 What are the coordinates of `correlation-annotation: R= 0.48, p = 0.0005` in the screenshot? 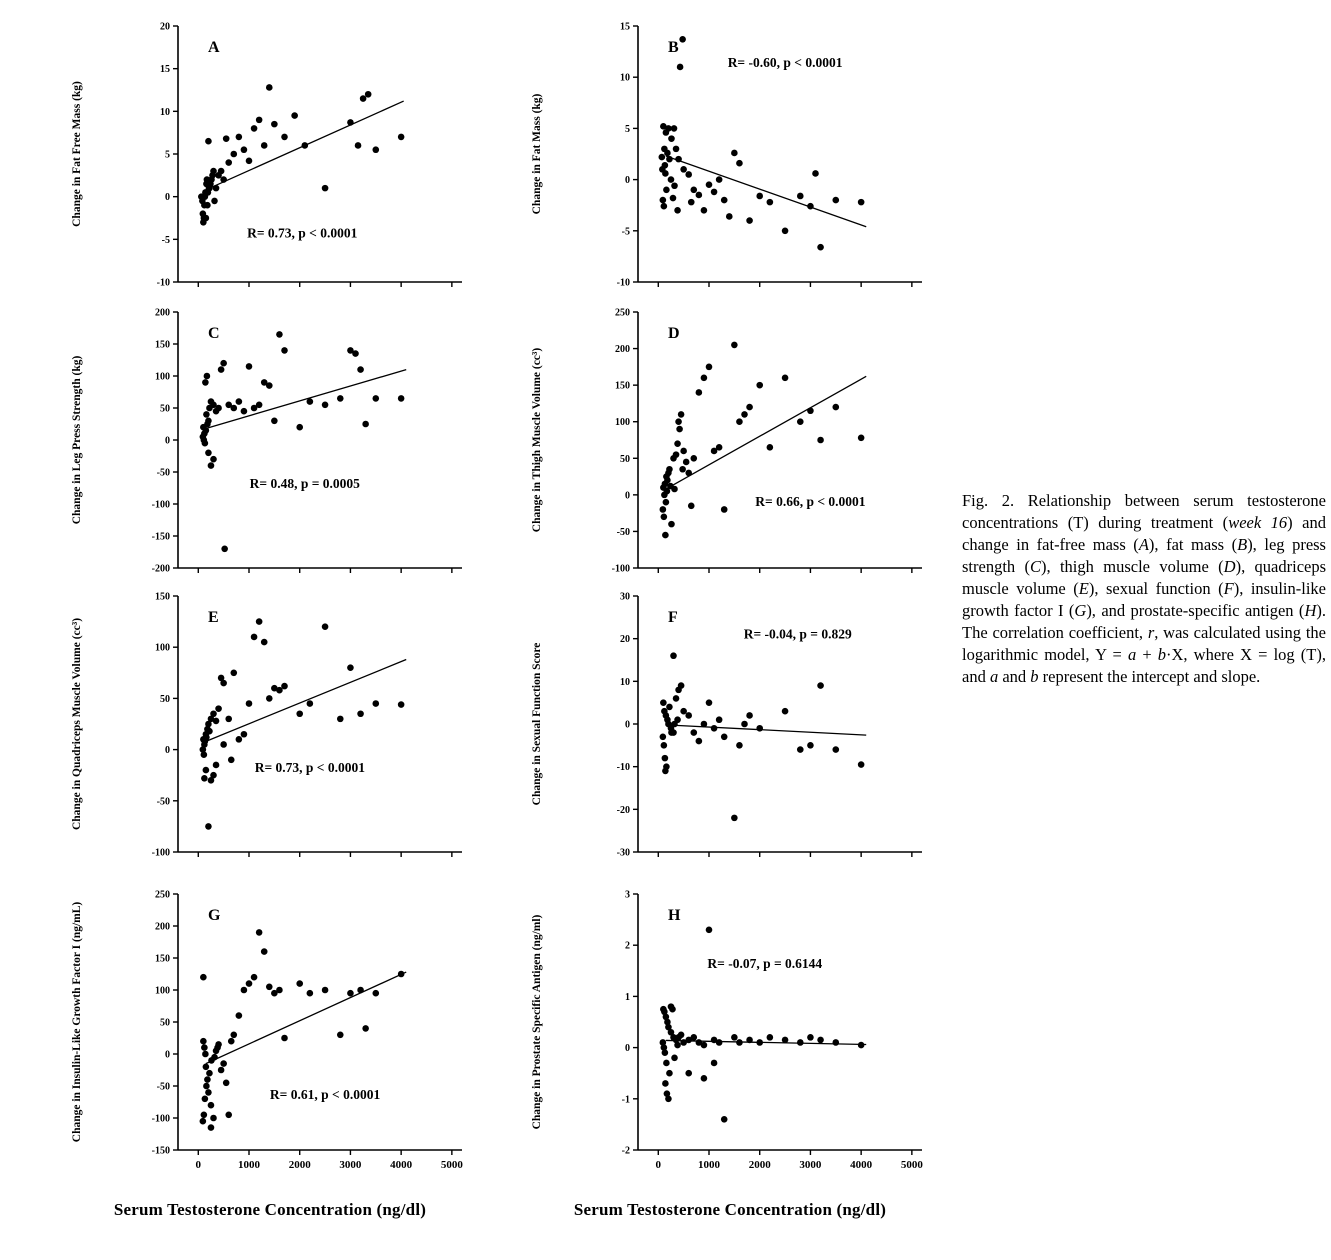 It's located at (305, 483).